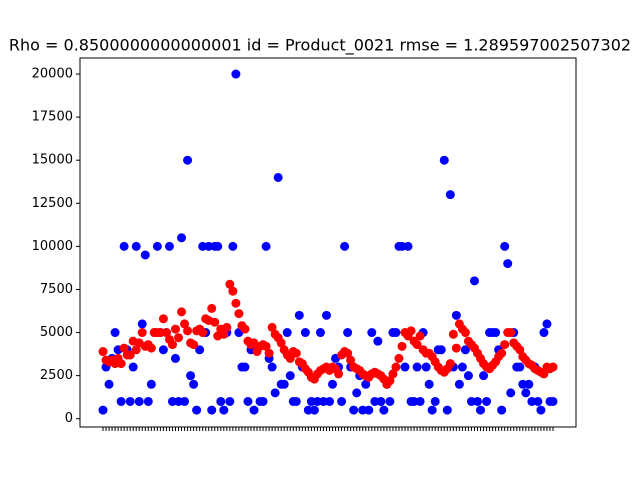 This screenshot has width=640, height=480. I want to click on y-tick-label: 15000, so click(52, 160).